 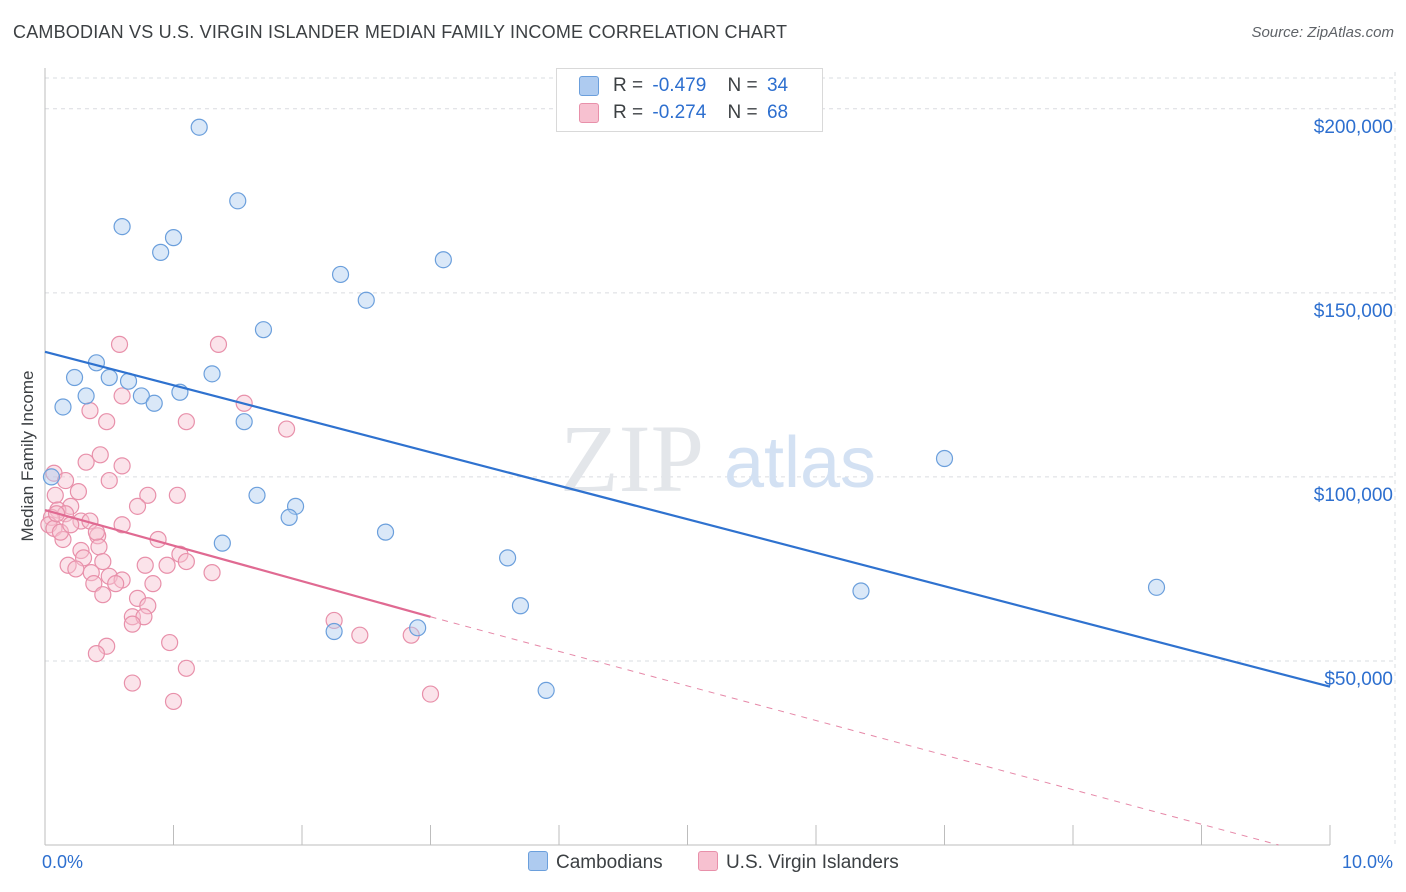 I want to click on watermark-atlas: atlas, so click(x=800, y=463).